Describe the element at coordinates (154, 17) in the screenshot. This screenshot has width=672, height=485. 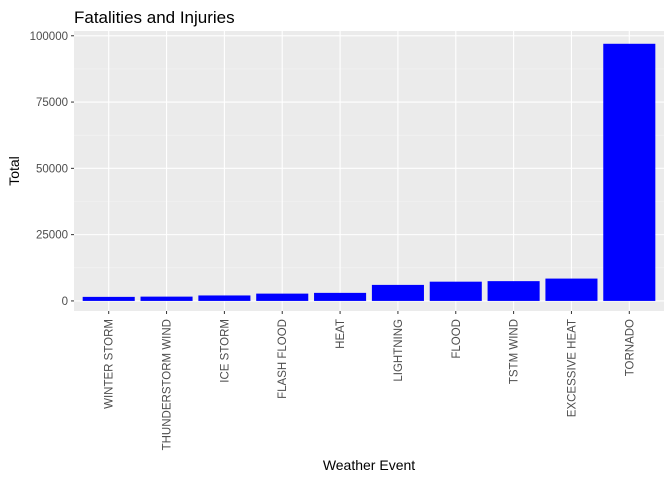
I see `chart-title: Fatalities and Injuries` at that location.